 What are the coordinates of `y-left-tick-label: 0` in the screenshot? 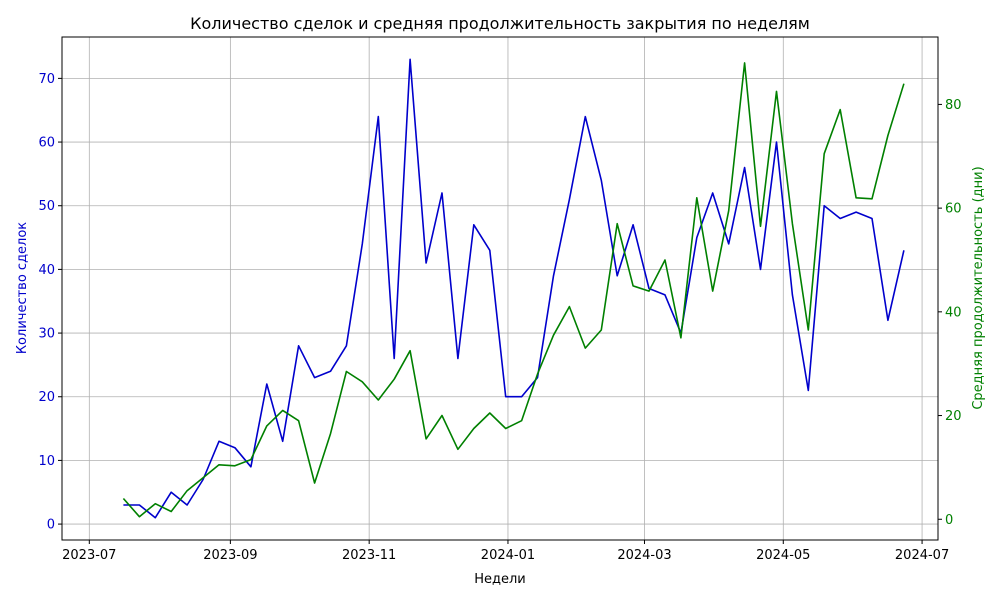 It's located at (51, 525).